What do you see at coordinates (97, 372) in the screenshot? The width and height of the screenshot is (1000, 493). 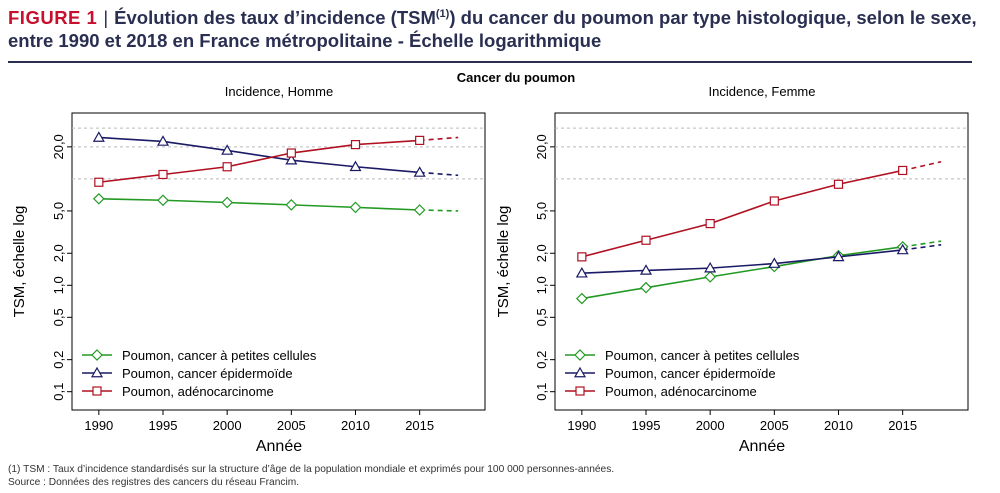 I see `panel-1-legend-epid-marker` at bounding box center [97, 372].